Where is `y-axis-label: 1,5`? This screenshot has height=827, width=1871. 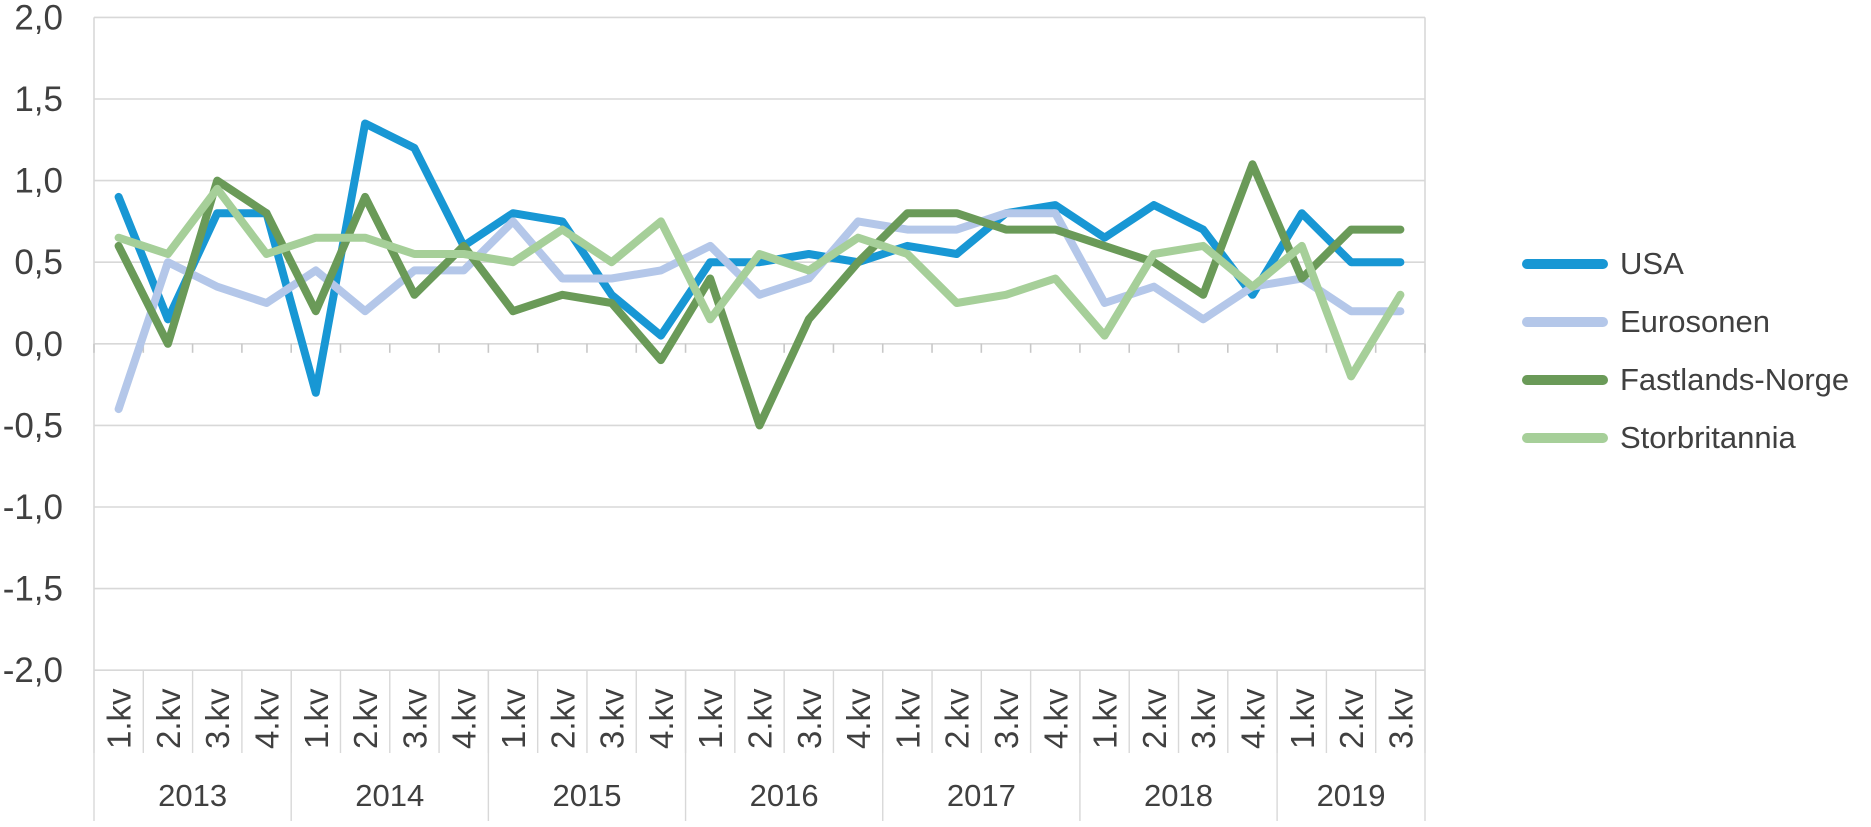 y-axis-label: 1,5 is located at coordinates (38, 99).